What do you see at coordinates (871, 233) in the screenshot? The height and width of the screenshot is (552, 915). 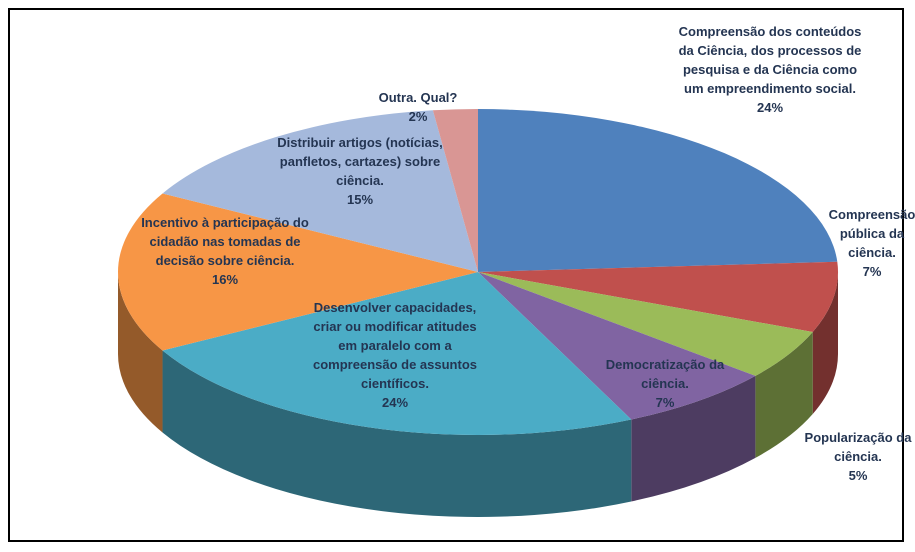 I see `category-label: Compreensão pública da ciência.` at bounding box center [871, 233].